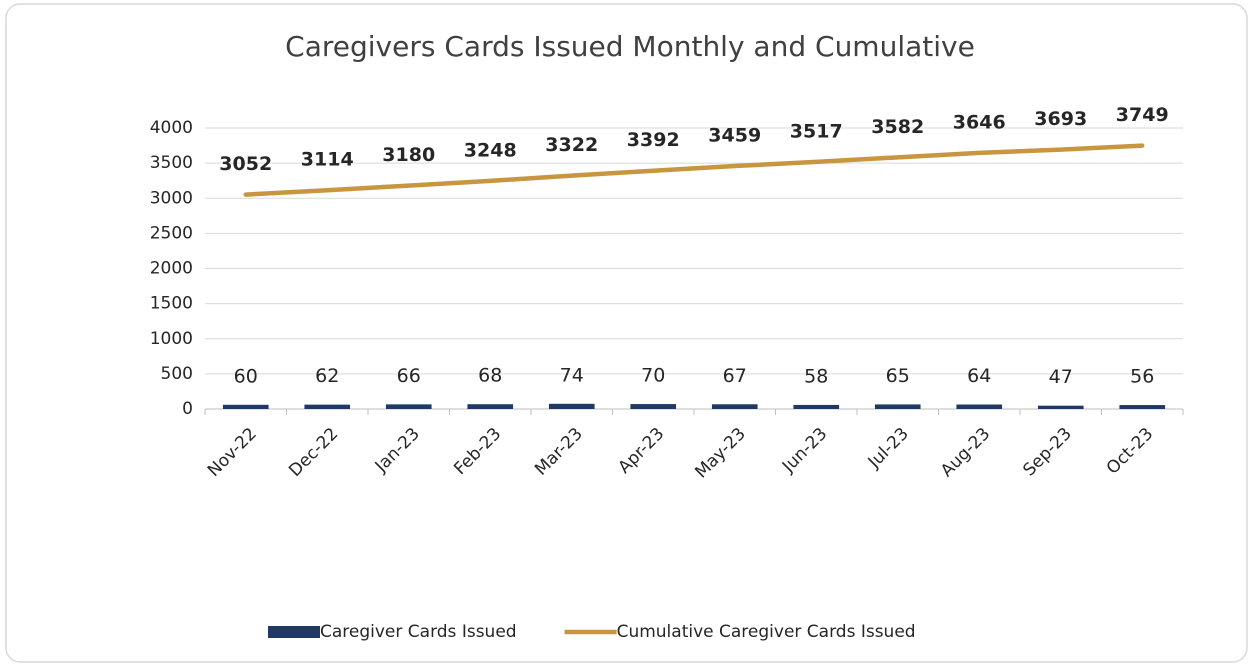 The height and width of the screenshot is (666, 1253). What do you see at coordinates (418, 632) in the screenshot?
I see `legend-label: Caregiver Cards Issued` at bounding box center [418, 632].